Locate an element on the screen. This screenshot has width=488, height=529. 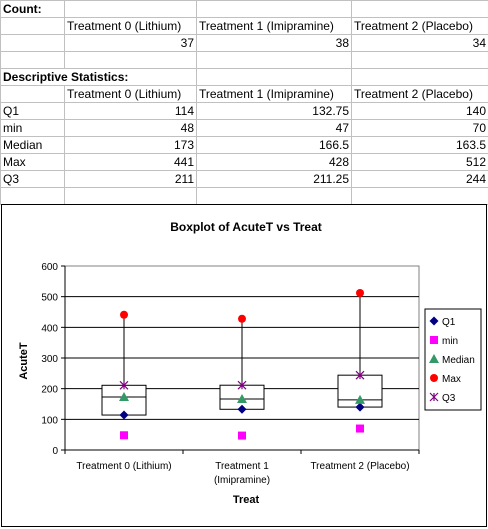
count-value-row: 37 38 34 is located at coordinates (244, 43).